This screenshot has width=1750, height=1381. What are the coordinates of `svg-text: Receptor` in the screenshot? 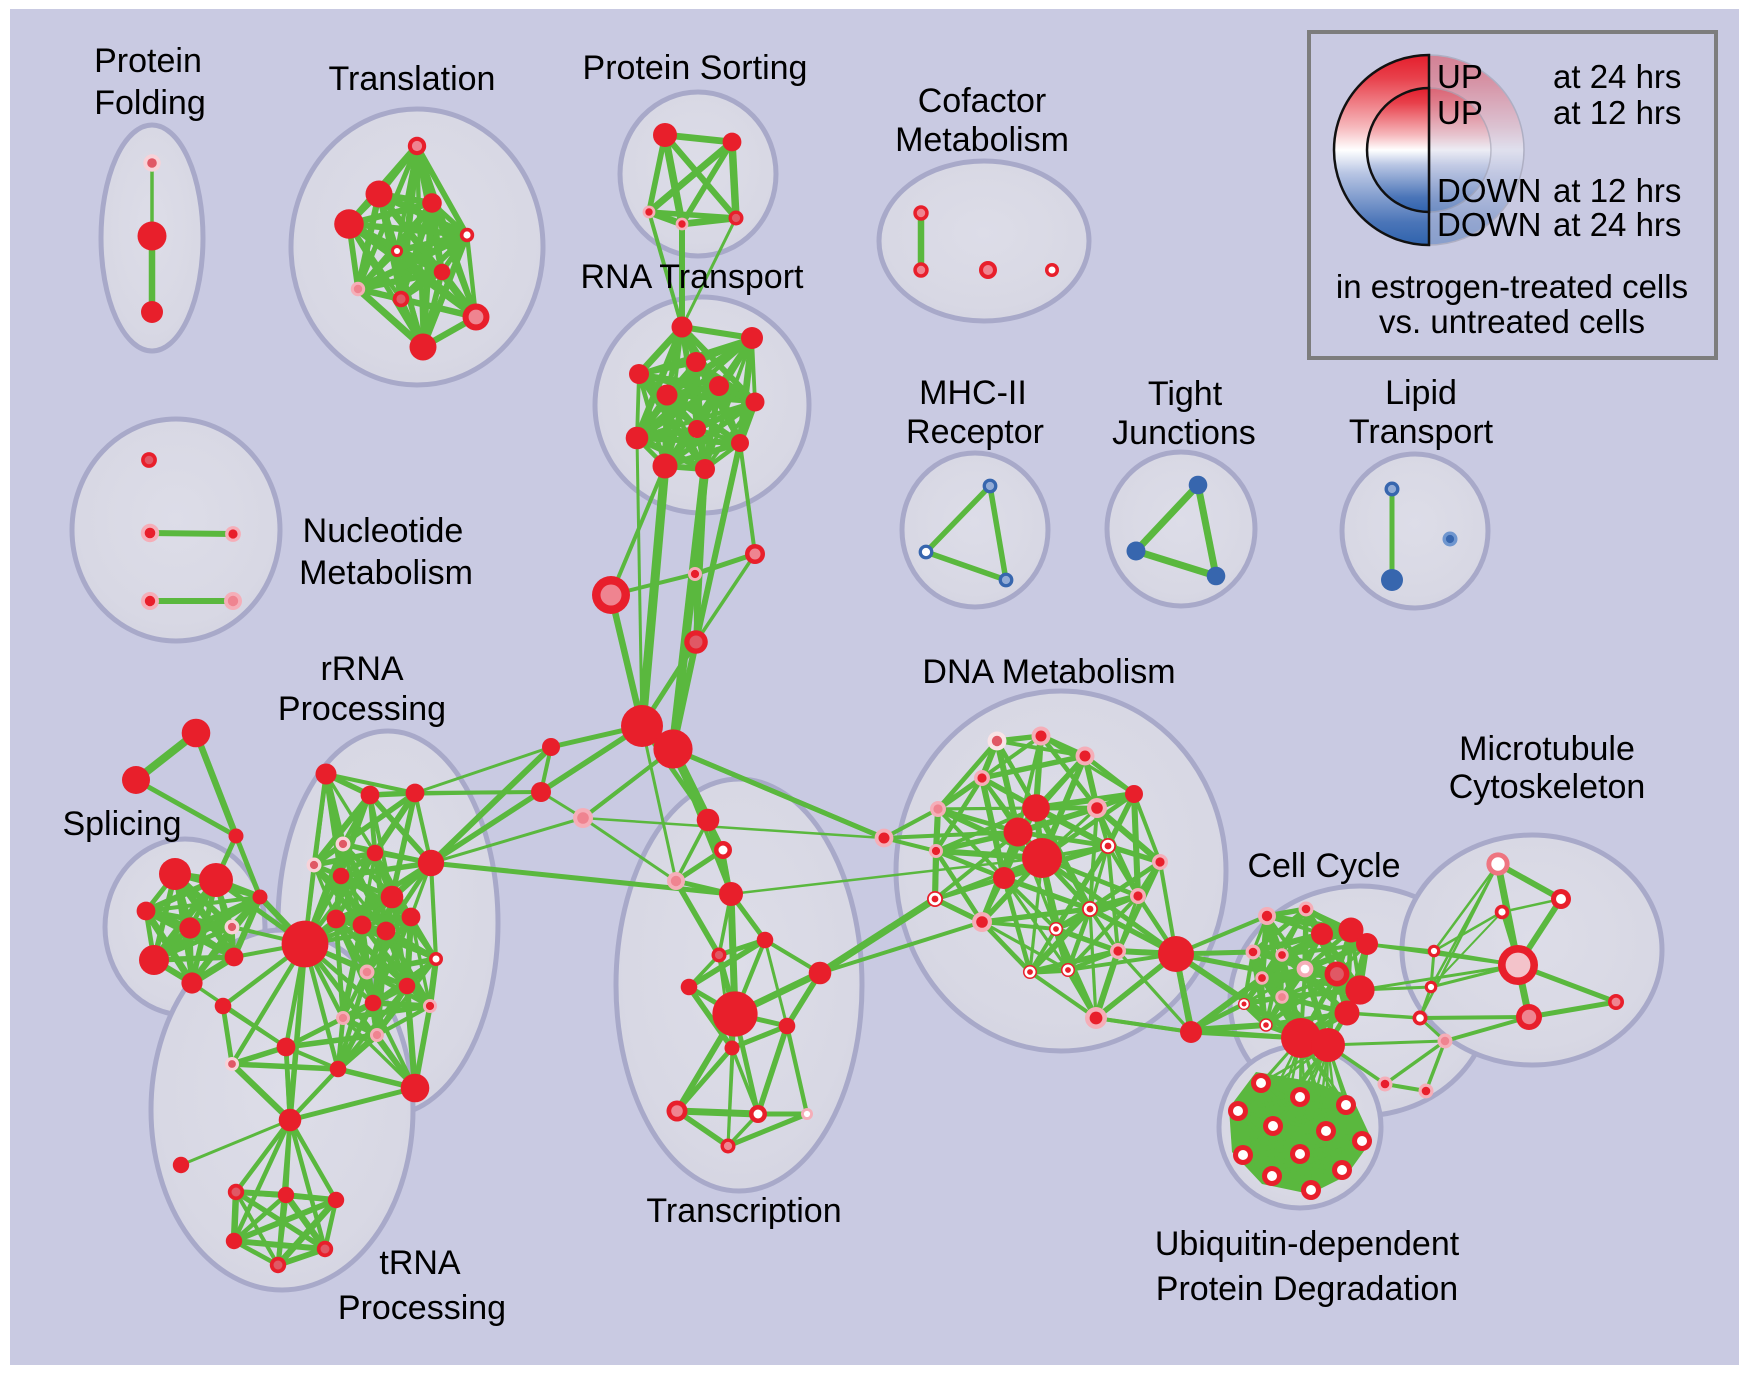 It's located at (975, 432).